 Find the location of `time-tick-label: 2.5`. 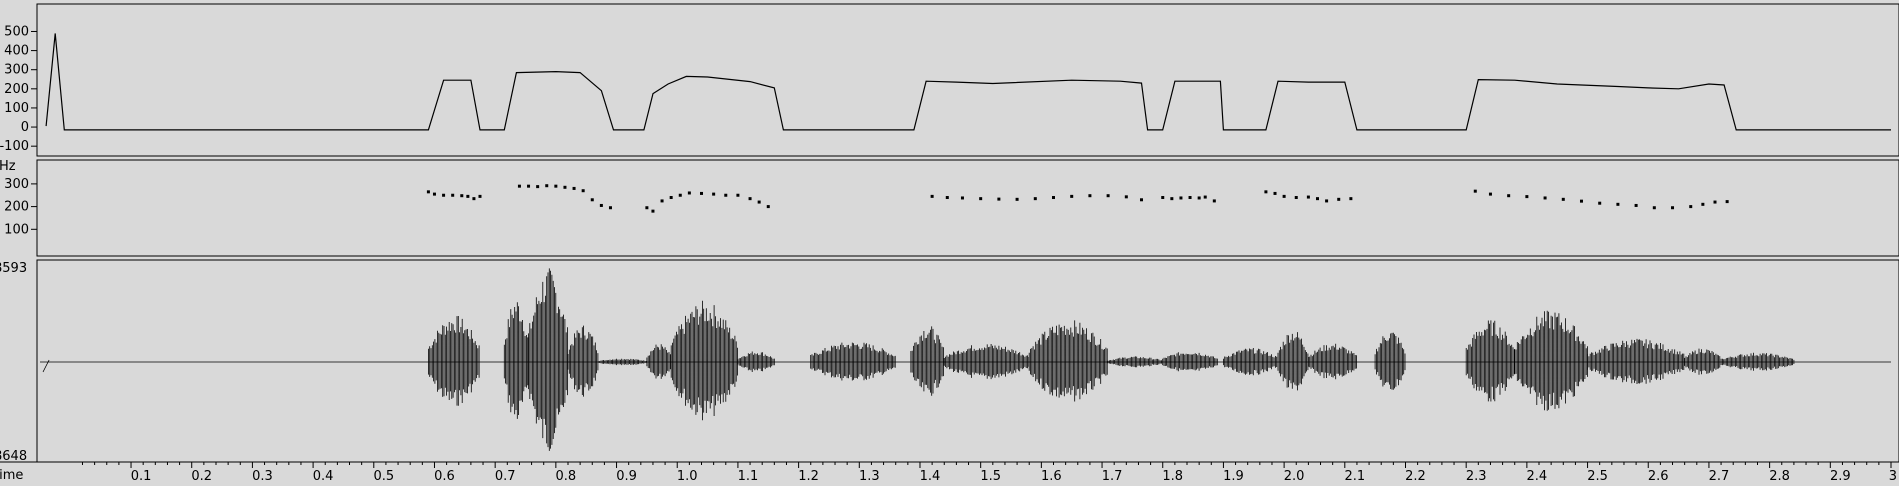

time-tick-label: 2.5 is located at coordinates (1597, 476).